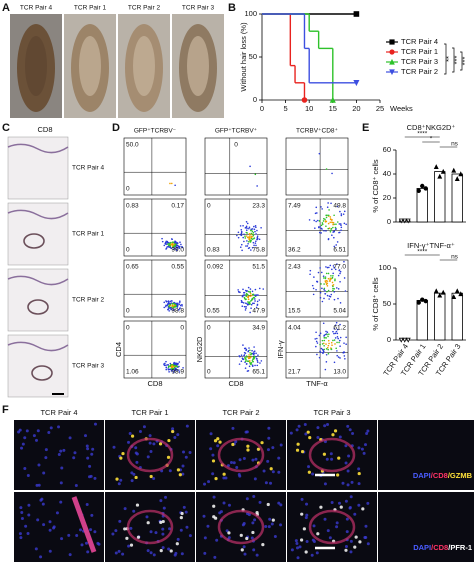 This screenshot has width=474, height=566. Describe the element at coordinates (155, 131) in the screenshot. I see `column-title: GFP⁺TCRBV⁻` at that location.